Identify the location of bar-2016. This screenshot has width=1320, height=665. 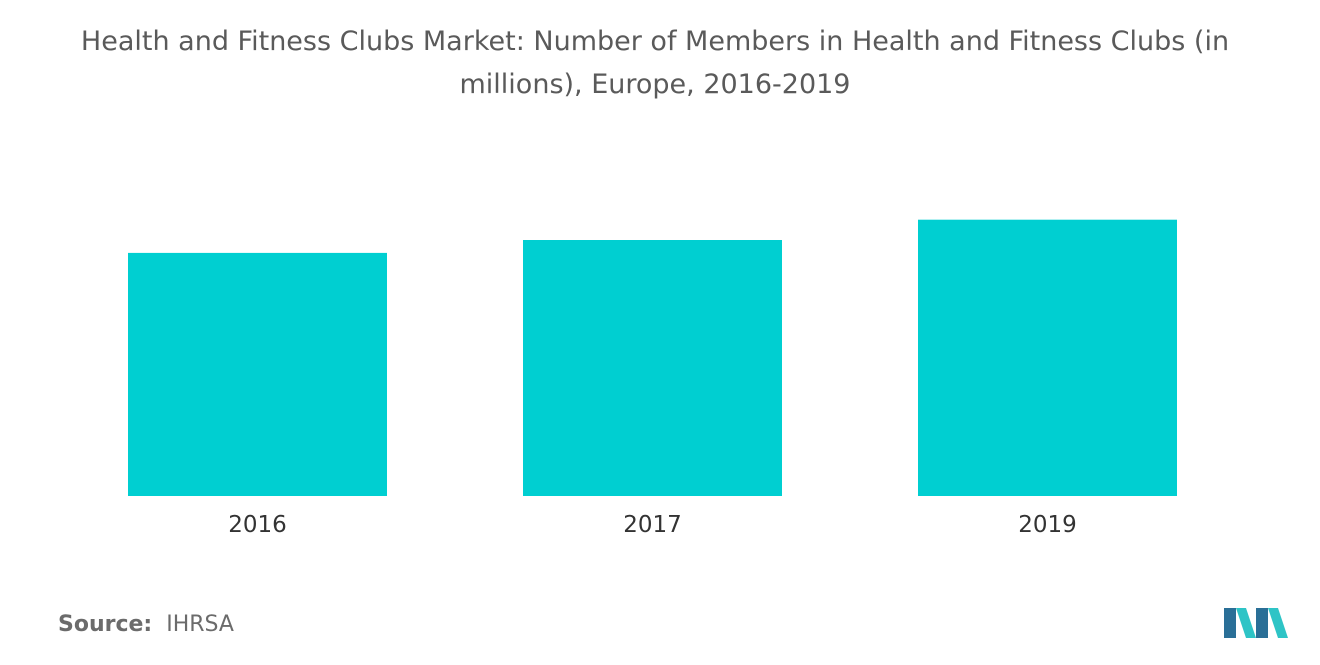
(257, 374).